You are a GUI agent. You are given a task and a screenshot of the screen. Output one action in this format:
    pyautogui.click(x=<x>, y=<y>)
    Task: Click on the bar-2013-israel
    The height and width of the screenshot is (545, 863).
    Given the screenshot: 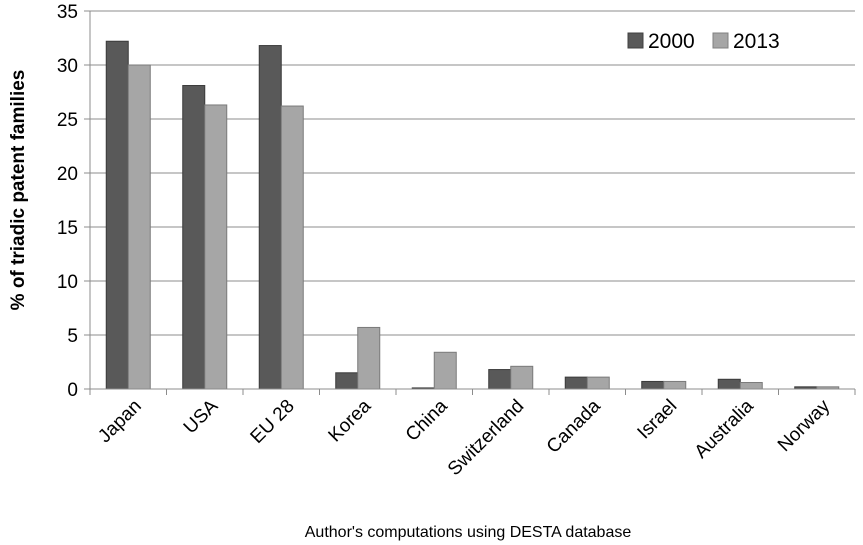 What is the action you would take?
    pyautogui.click(x=675, y=385)
    